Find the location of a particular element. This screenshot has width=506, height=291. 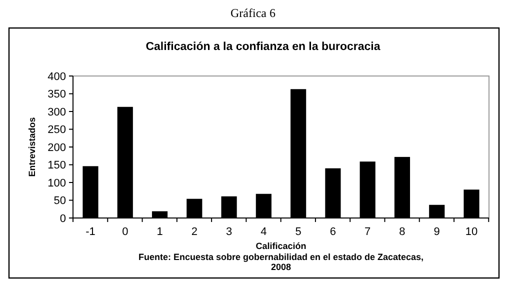

y-axis-title: Entrevistados is located at coordinates (32, 147).